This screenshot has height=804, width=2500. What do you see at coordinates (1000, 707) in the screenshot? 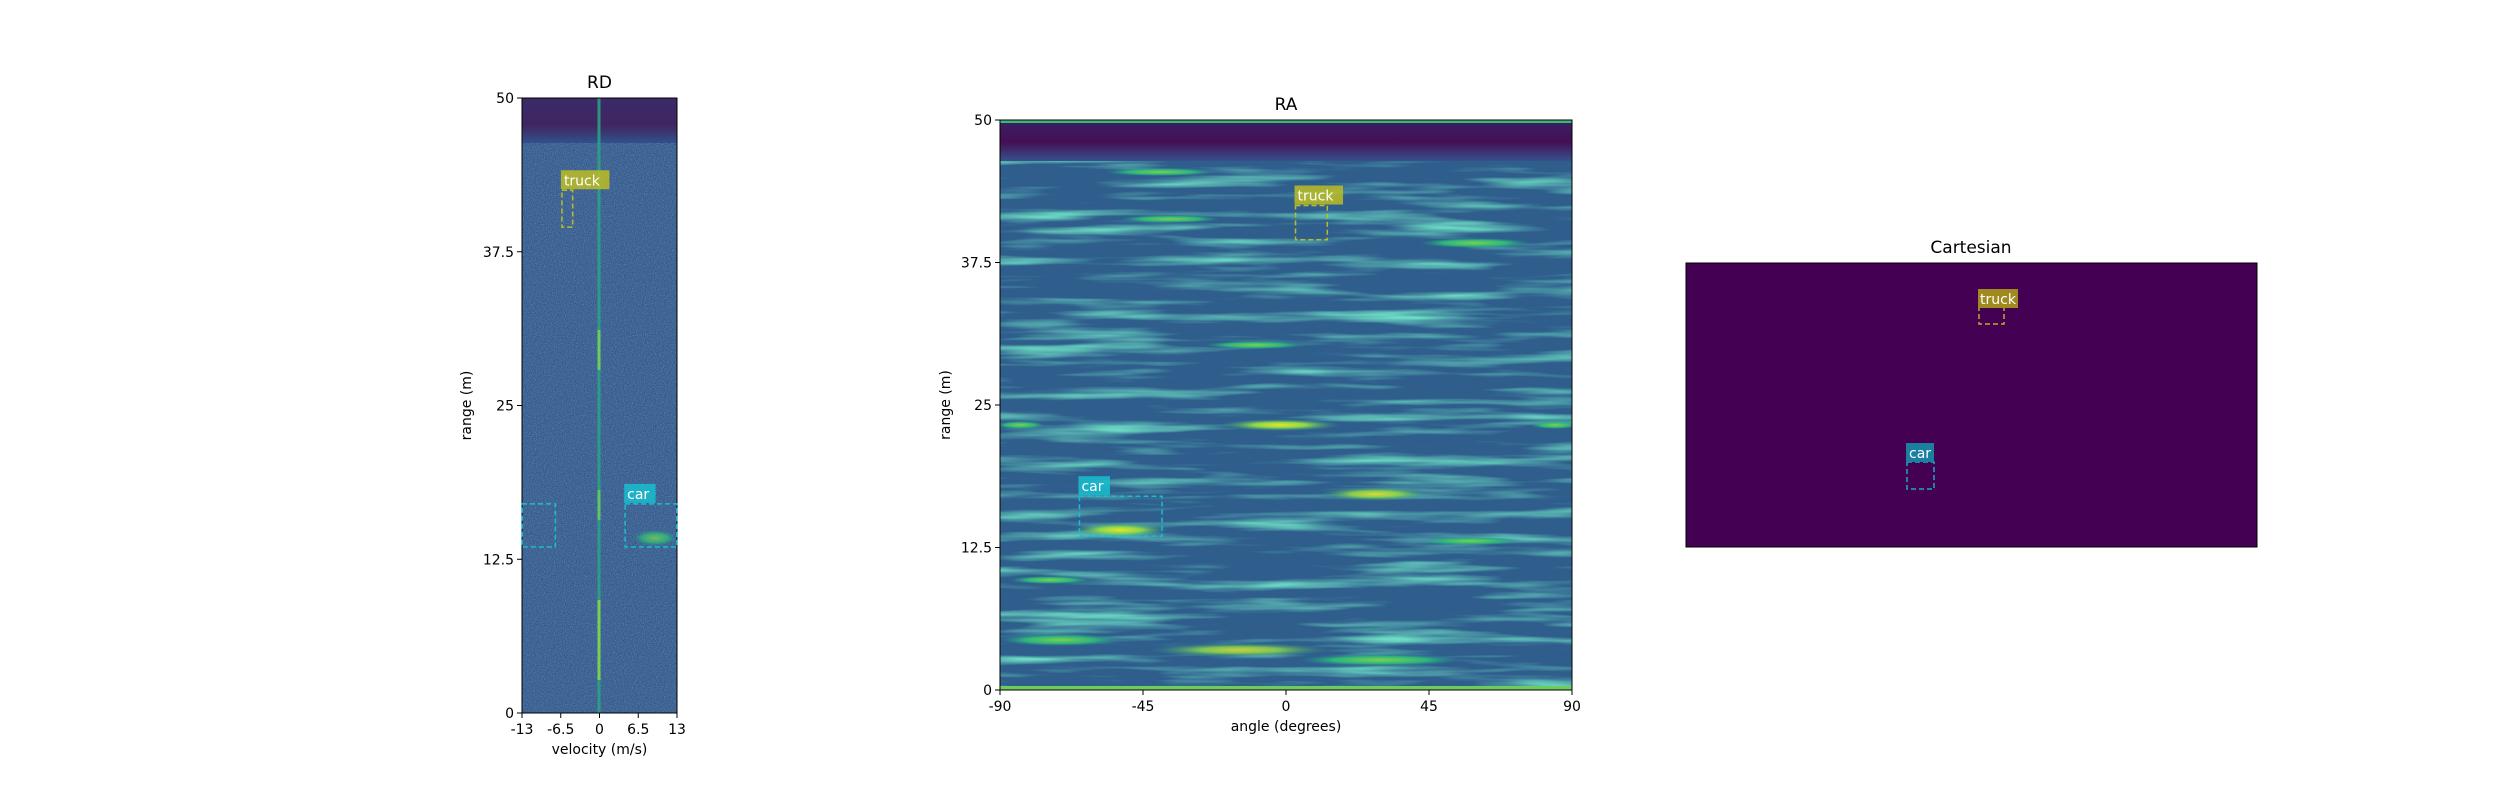
I see `ra-xtick-label: -90` at bounding box center [1000, 707].